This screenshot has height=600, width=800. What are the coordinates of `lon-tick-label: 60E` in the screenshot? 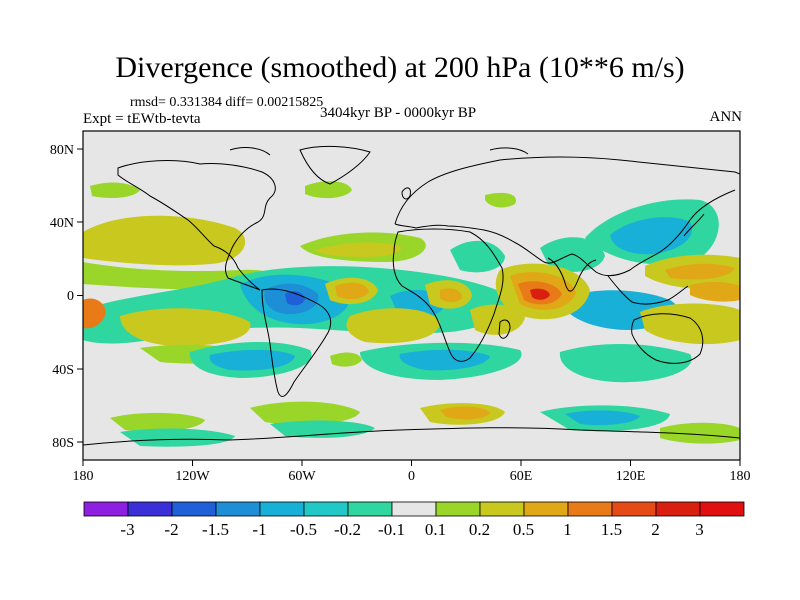 It's located at (521, 476).